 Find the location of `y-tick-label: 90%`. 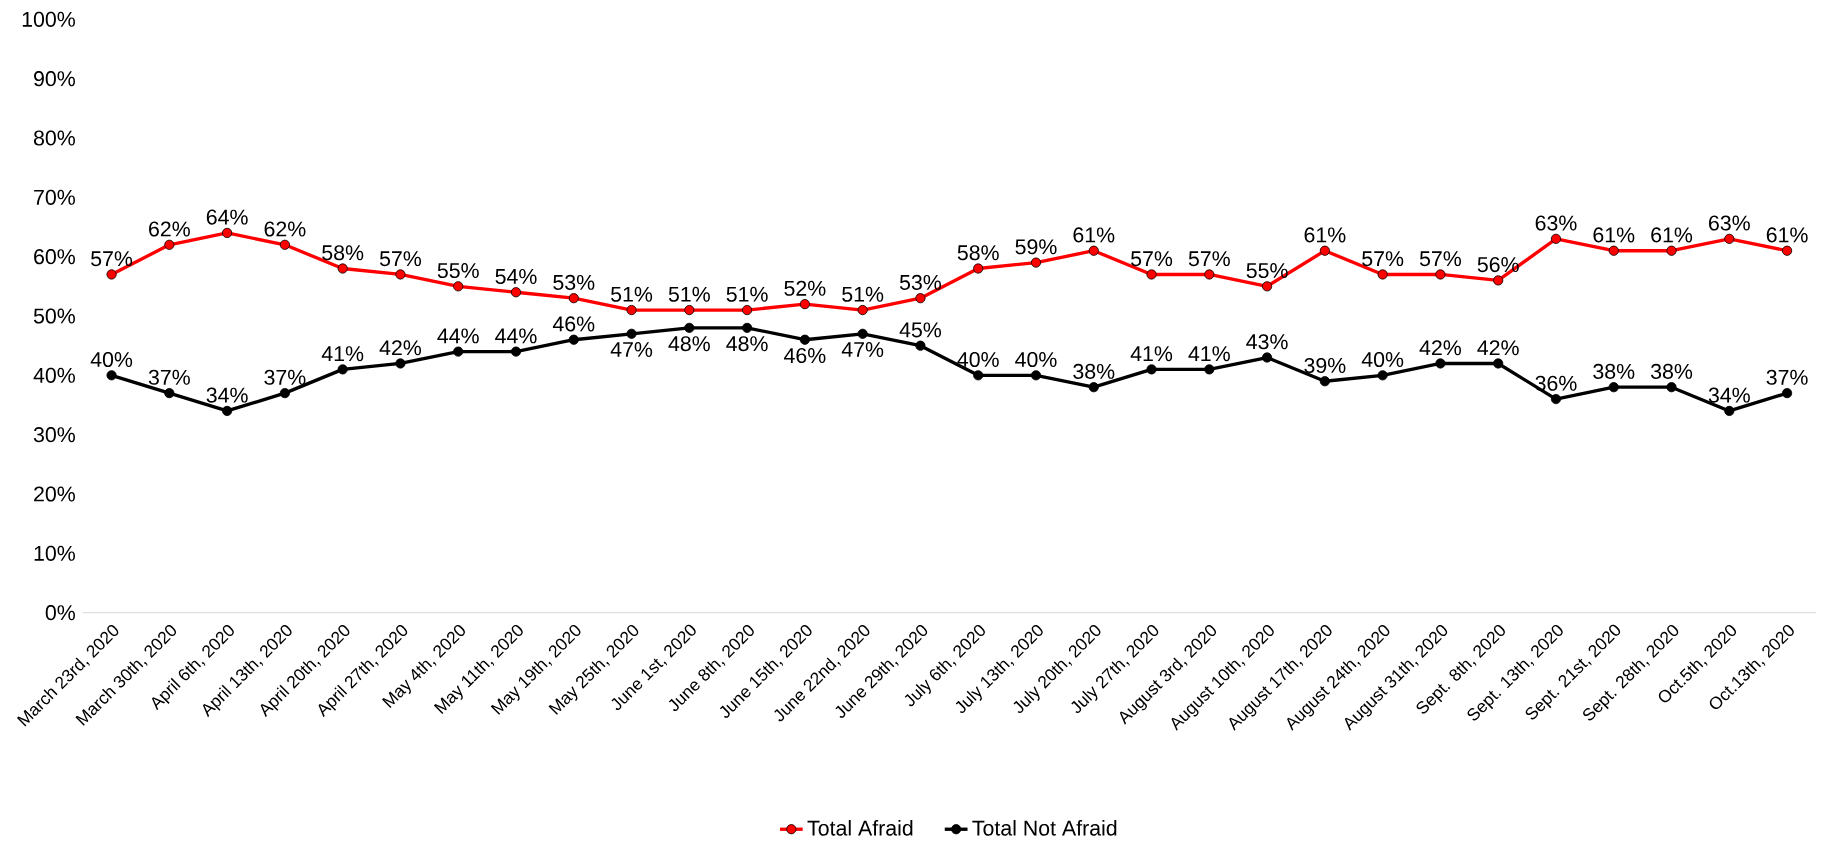

y-tick-label: 90% is located at coordinates (54, 79).